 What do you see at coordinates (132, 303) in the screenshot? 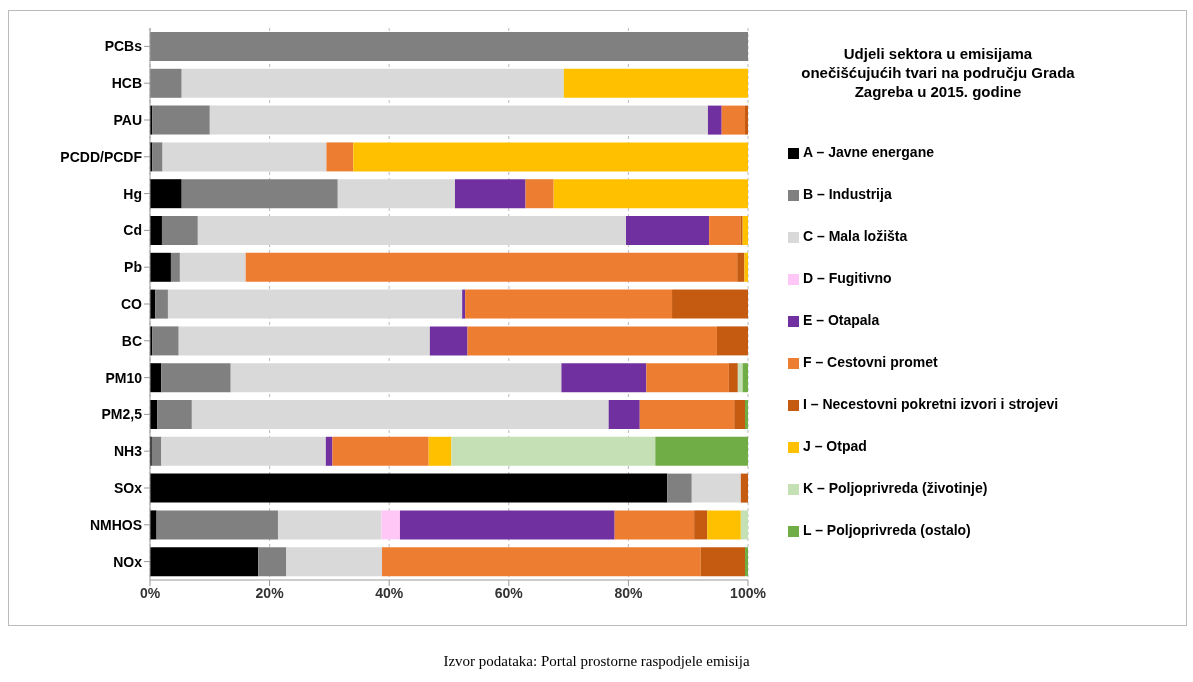
I see `y-tick-label: CO` at bounding box center [132, 303].